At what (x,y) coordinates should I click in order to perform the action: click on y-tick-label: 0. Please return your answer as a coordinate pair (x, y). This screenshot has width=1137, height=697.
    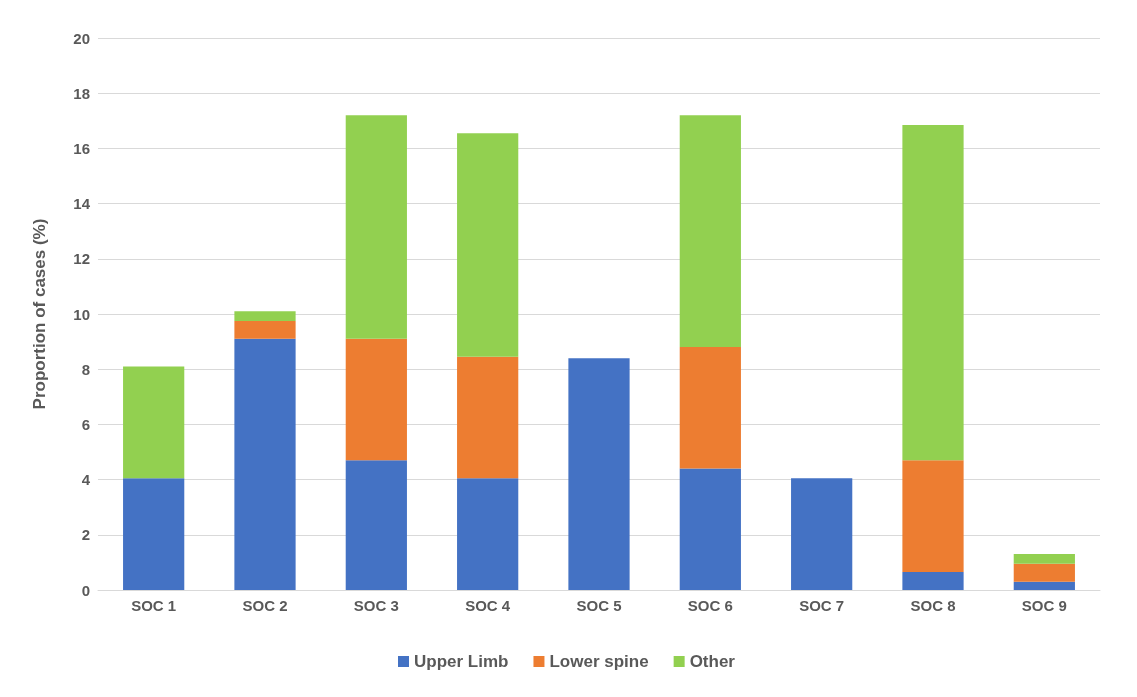
    Looking at the image, I should click on (85, 590).